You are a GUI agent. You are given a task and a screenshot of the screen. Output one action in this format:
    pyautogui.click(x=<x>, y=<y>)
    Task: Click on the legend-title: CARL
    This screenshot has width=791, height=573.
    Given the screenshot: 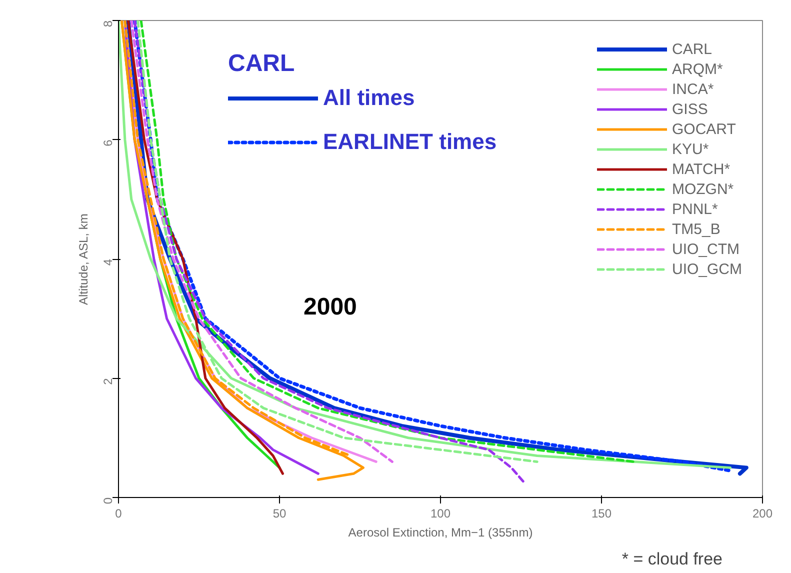 What is the action you would take?
    pyautogui.click(x=262, y=64)
    